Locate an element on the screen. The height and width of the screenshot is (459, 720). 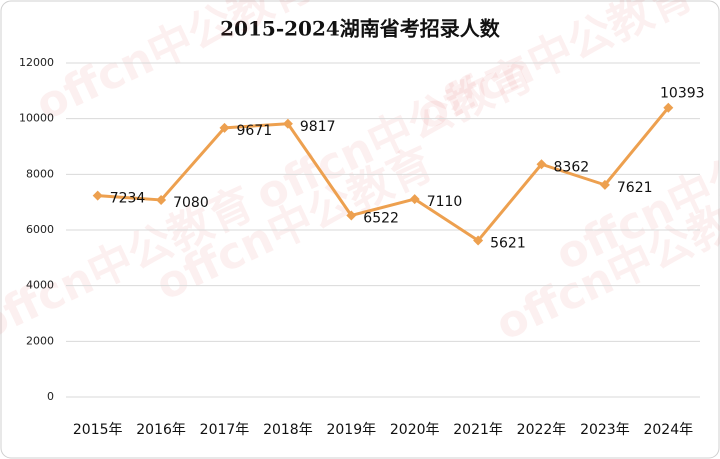
y-tick-label: 12000 is located at coordinates (36, 62).